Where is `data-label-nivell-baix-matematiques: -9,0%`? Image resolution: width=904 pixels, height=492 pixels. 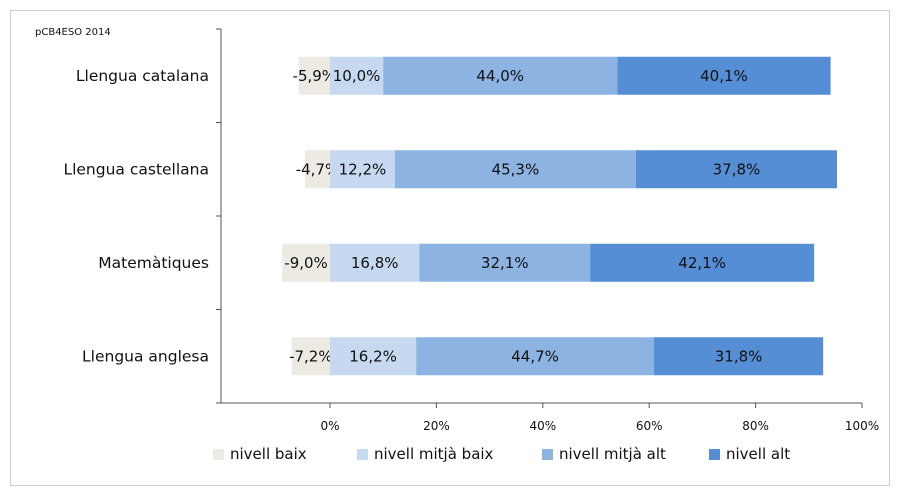 data-label-nivell-baix-matematiques: -9,0% is located at coordinates (306, 263).